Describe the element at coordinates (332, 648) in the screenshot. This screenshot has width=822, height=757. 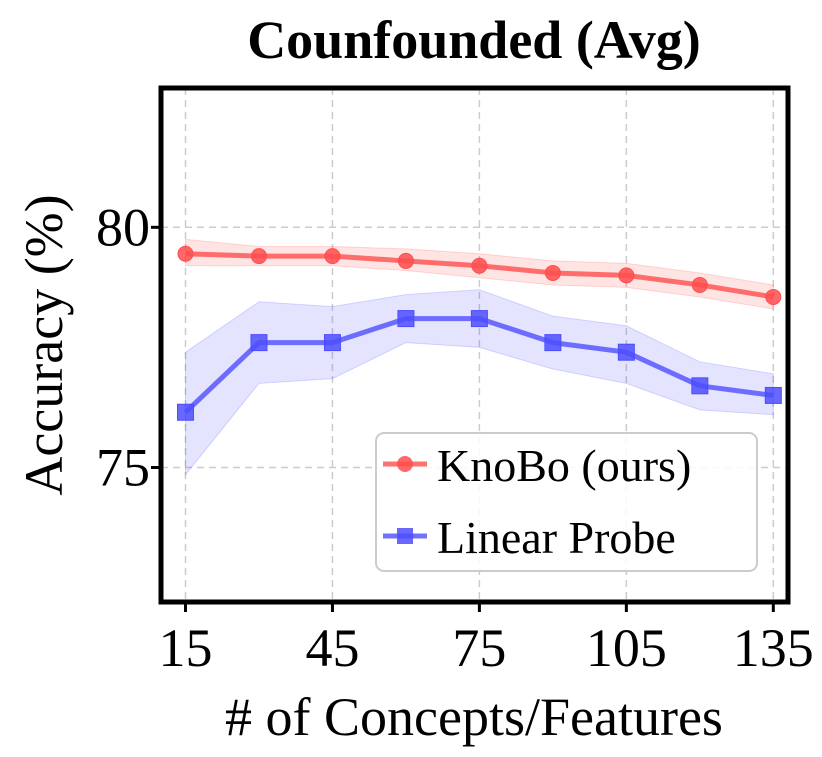
I see `x-tick-label: 45` at that location.